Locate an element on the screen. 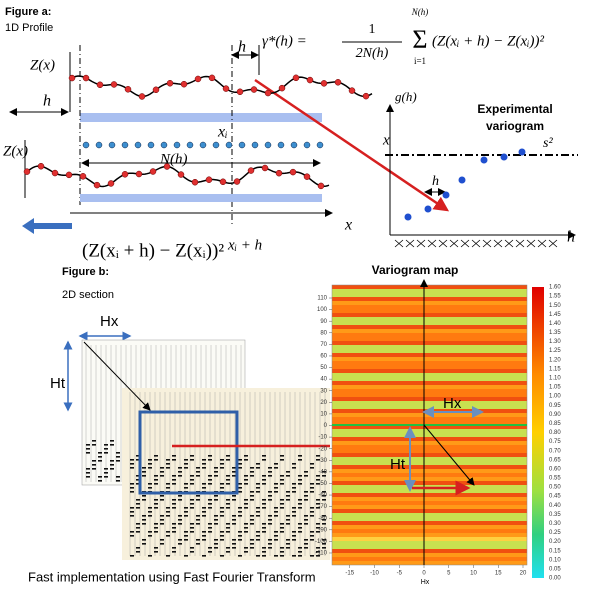 The width and height of the screenshot is (600, 600). variogram-point is located at coordinates (408, 217).